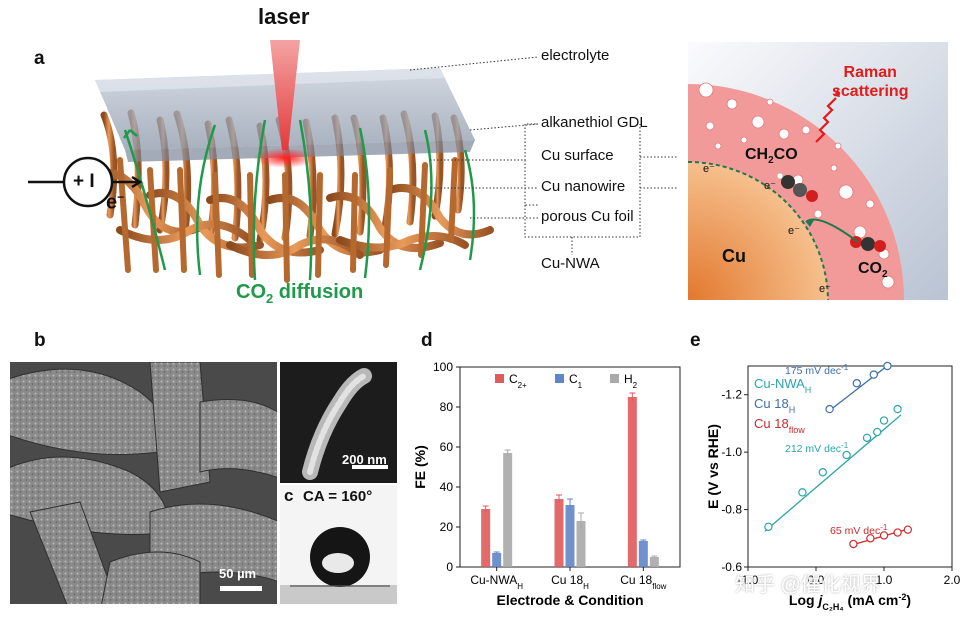 The height and width of the screenshot is (621, 966). Describe the element at coordinates (338, 544) in the screenshot. I see `contact-angle-image` at that location.